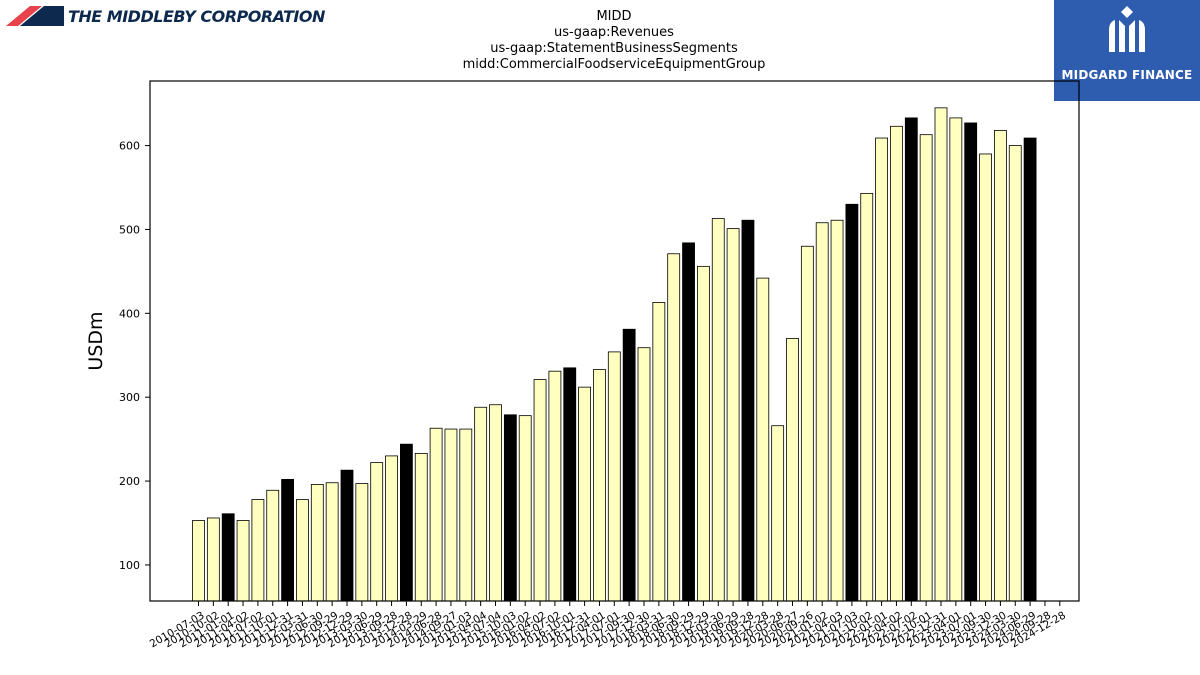 Image resolution: width=1200 pixels, height=675 pixels. What do you see at coordinates (196, 16) in the screenshot?
I see `middleby-logo-text: THE MIDDLEBY CORPORATION` at bounding box center [196, 16].